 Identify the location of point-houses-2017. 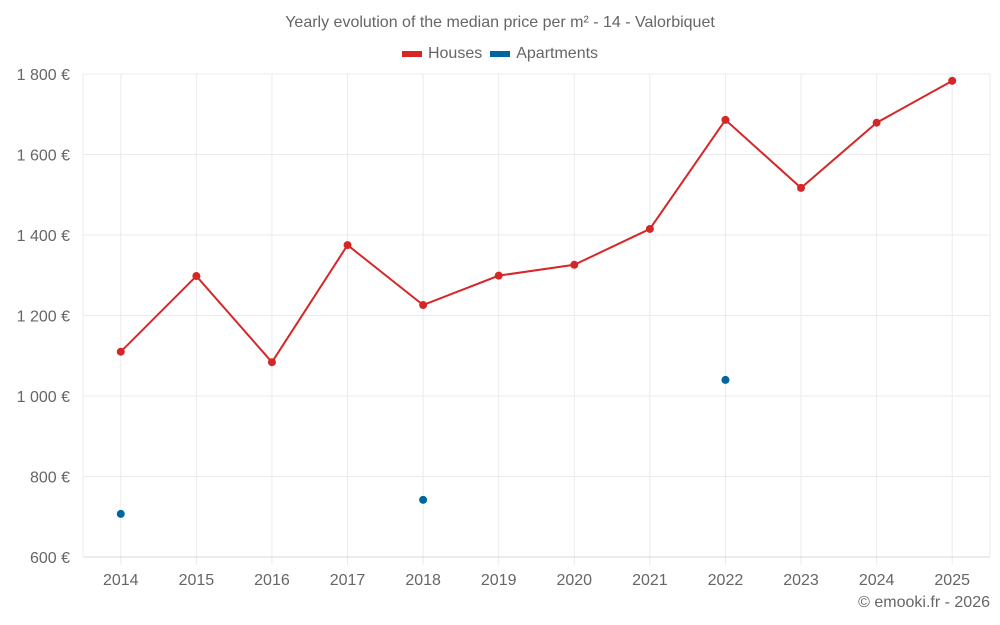
(347, 245).